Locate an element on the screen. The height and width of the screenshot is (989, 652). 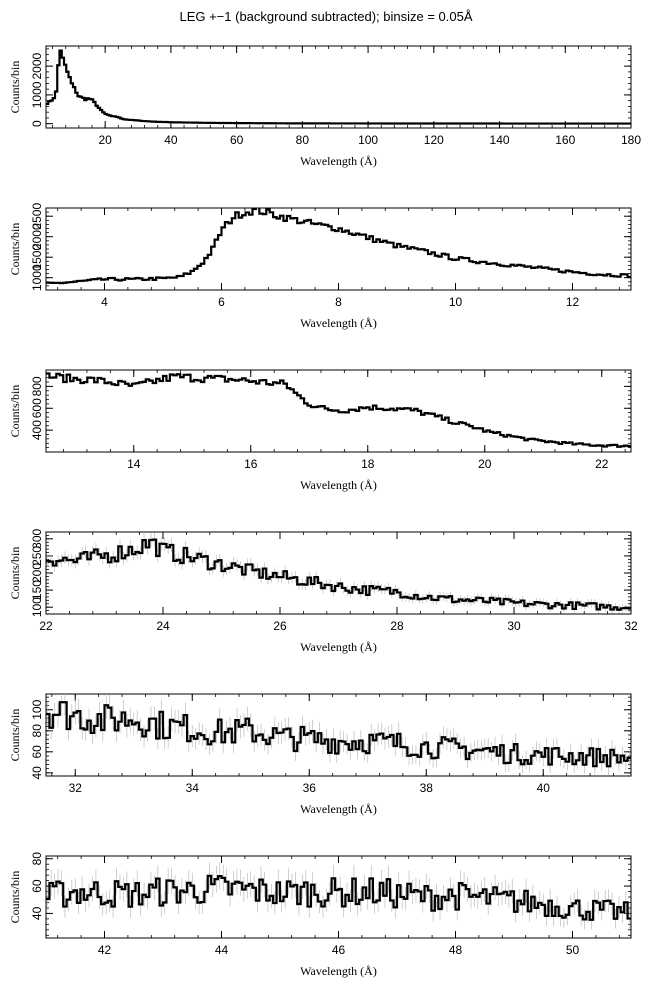
y-tick-label: 150 is located at coordinates (37, 590).